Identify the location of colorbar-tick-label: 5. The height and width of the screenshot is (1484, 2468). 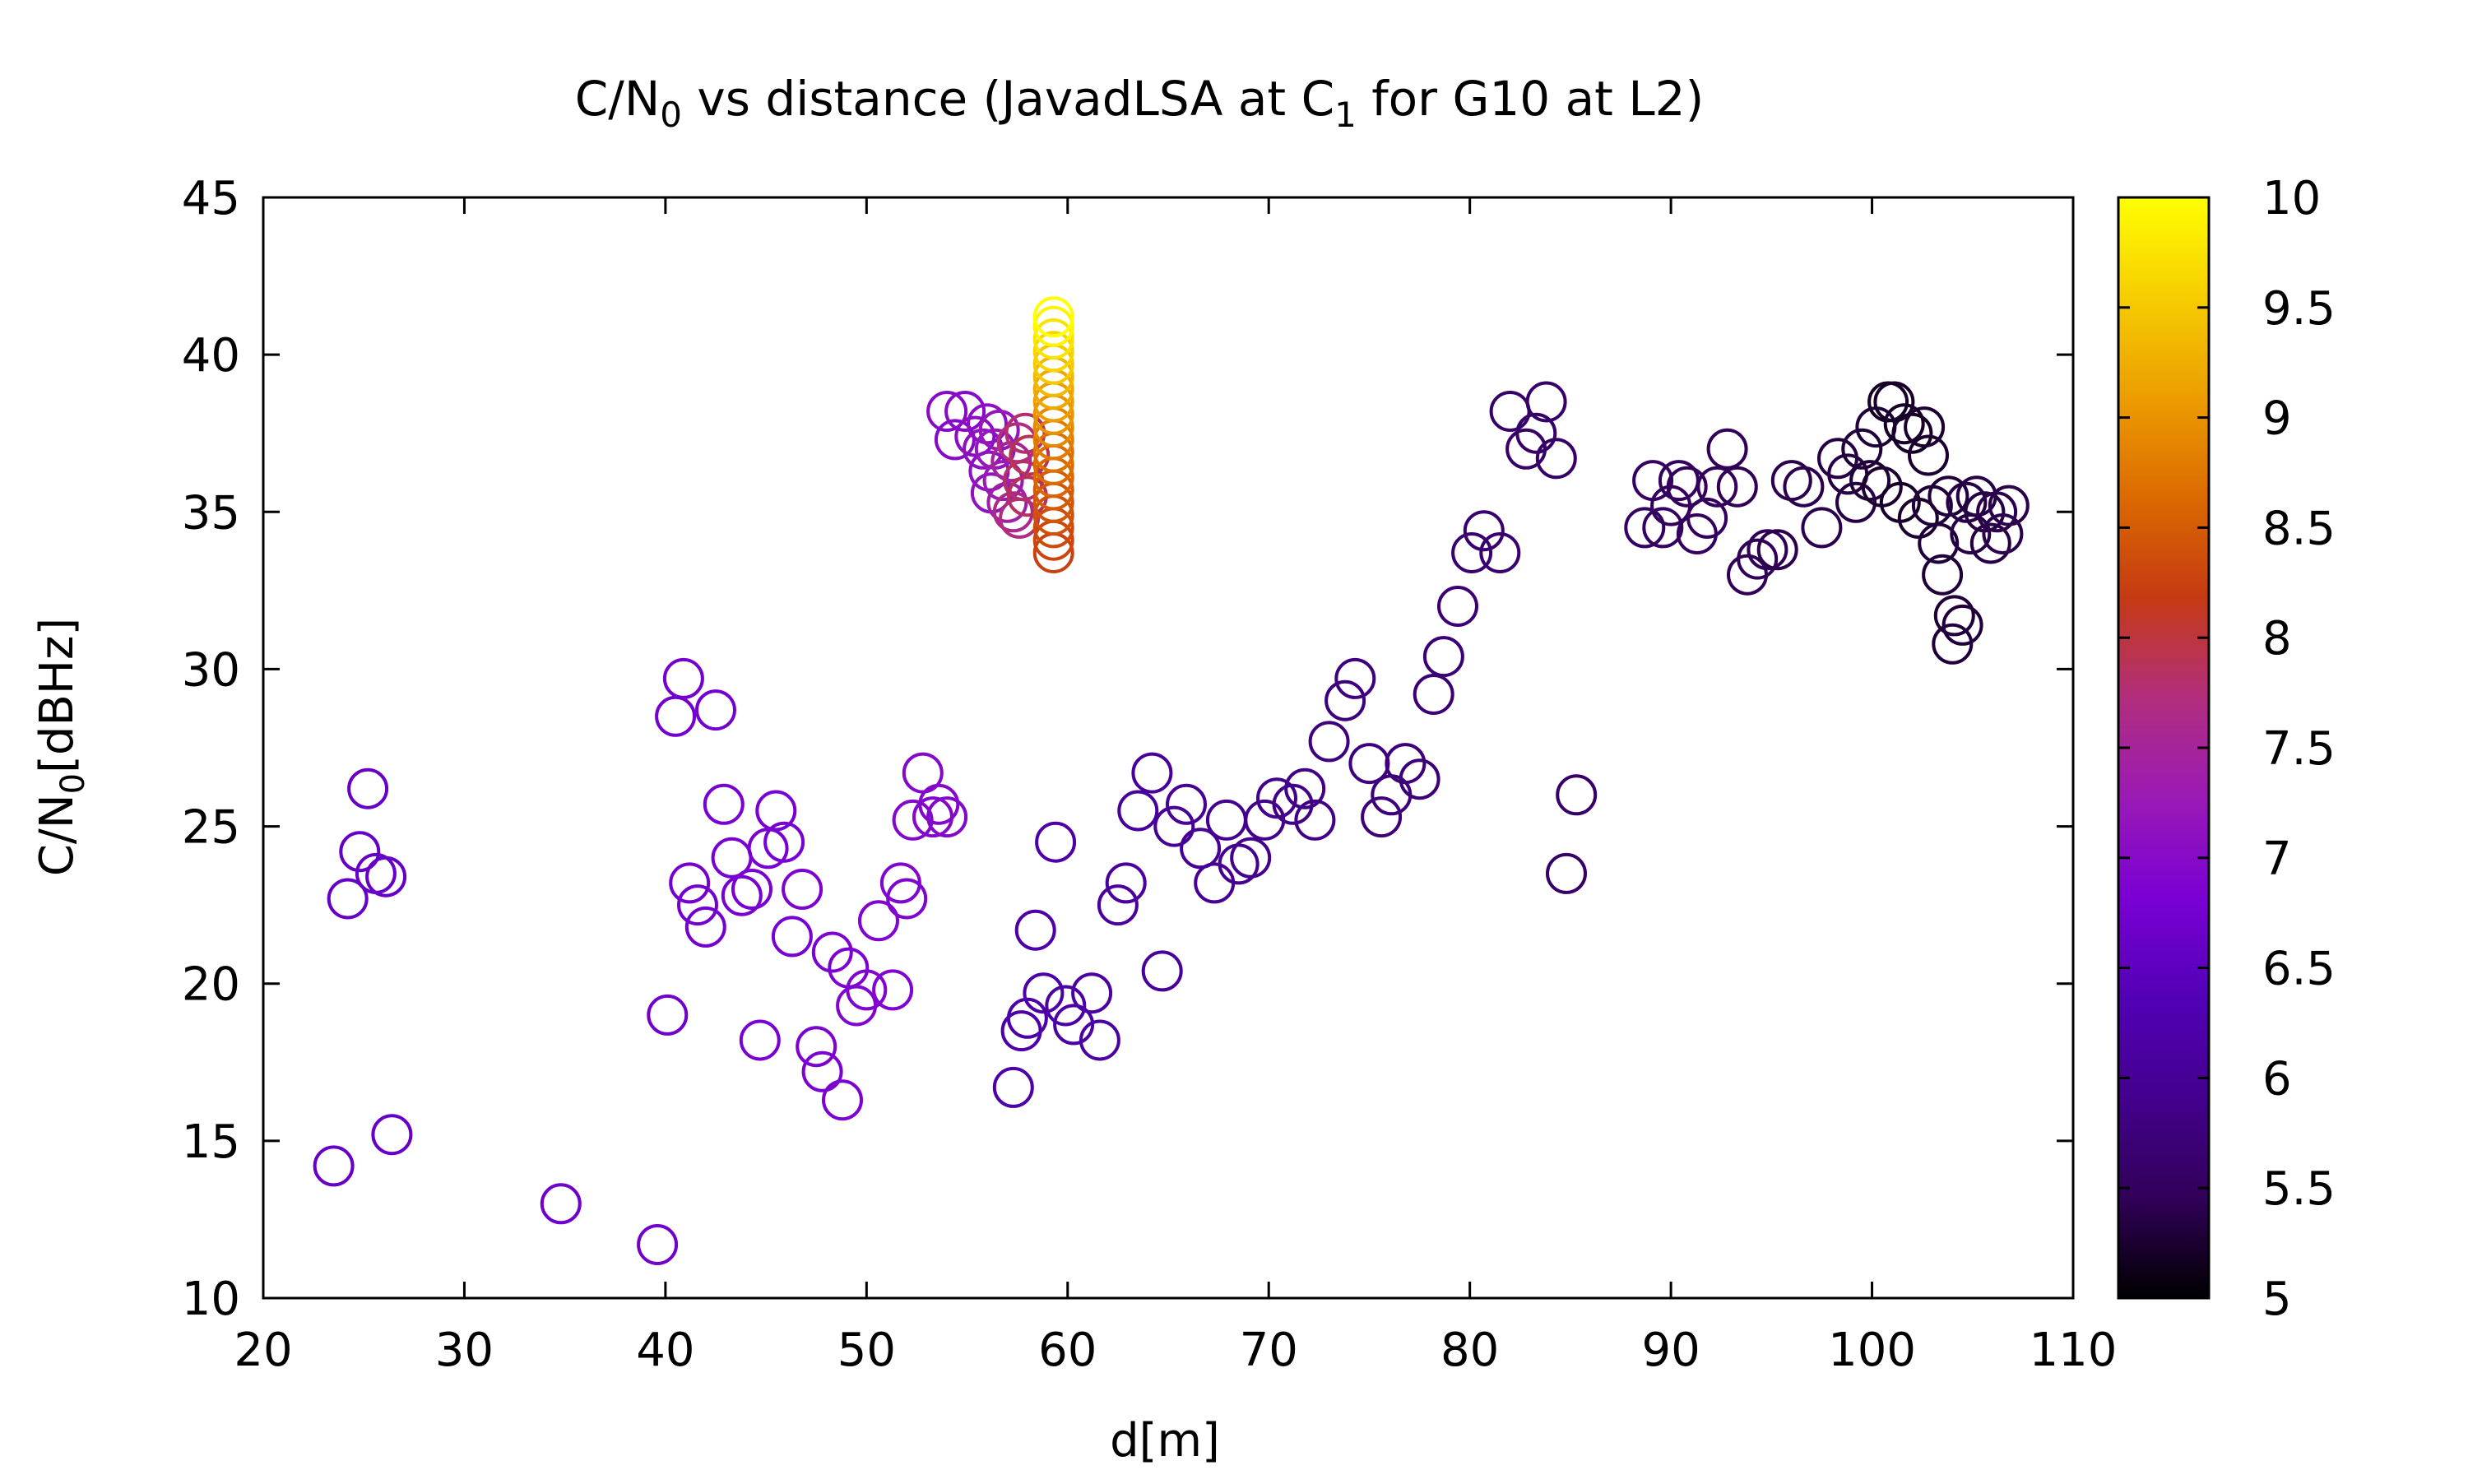
(2277, 1299).